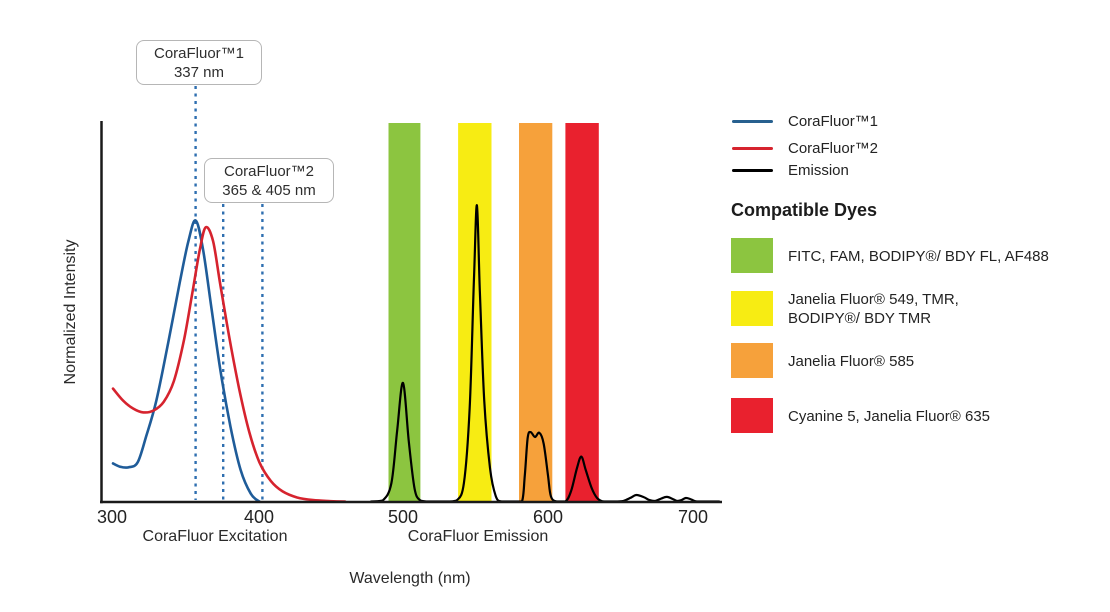 Image resolution: width=1110 pixels, height=612 pixels. I want to click on excitation-dashed-markers, so click(229, 293).